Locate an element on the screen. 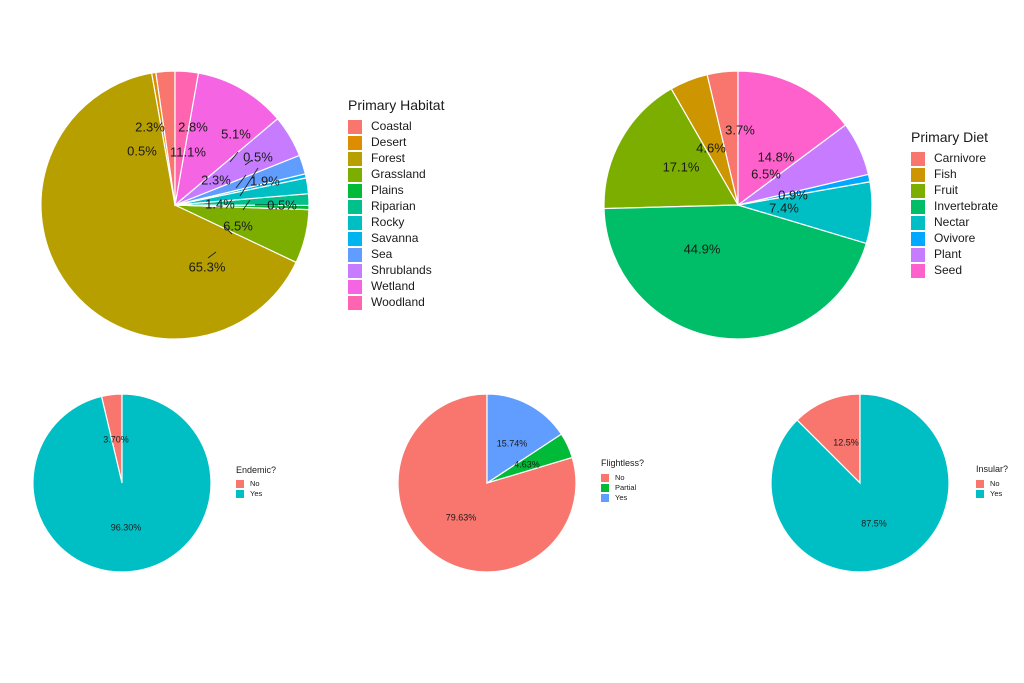 This screenshot has width=1024, height=683. legend-label-grassland: Grassland is located at coordinates (398, 174).